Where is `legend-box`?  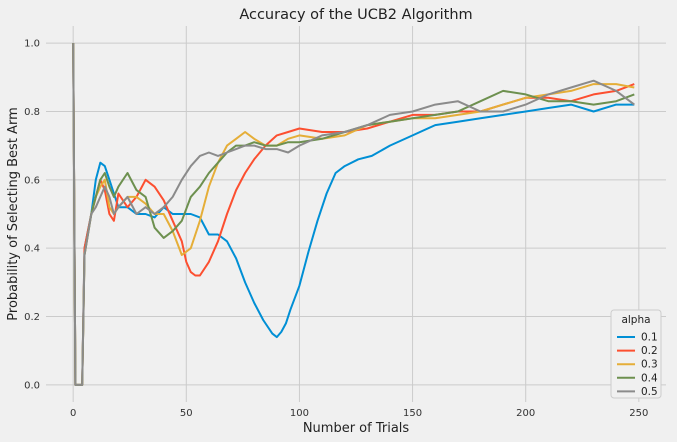
legend-box is located at coordinates (636, 354).